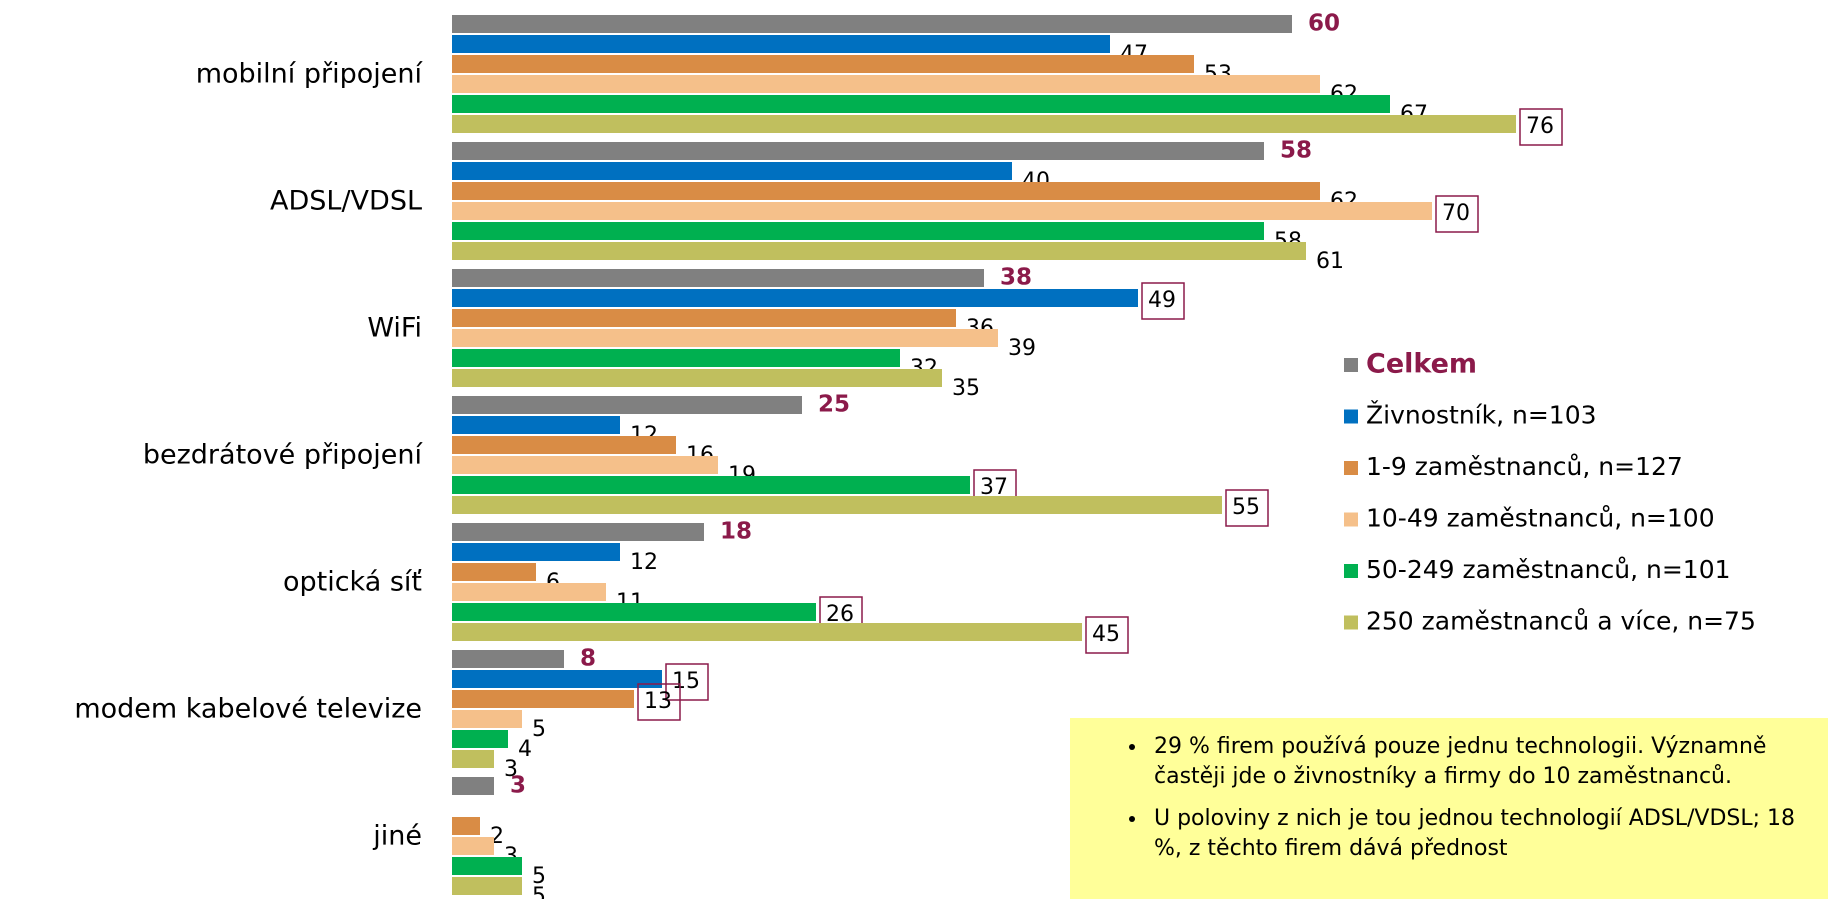 Image resolution: width=1828 pixels, height=899 pixels. Describe the element at coordinates (352, 582) in the screenshot. I see `category-label: optická síť` at that location.